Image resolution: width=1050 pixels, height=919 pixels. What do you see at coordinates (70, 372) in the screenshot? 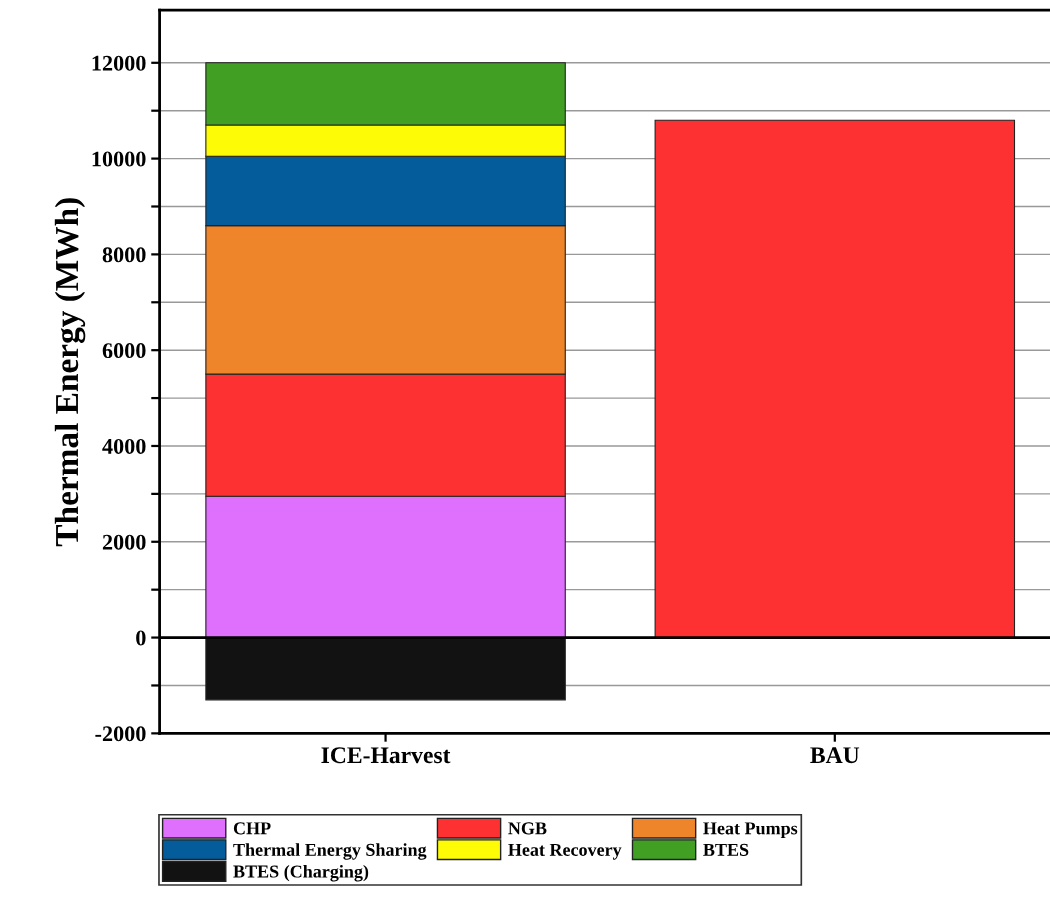
I see `y-axis-title: Thermal Energy (MWh)` at bounding box center [70, 372].